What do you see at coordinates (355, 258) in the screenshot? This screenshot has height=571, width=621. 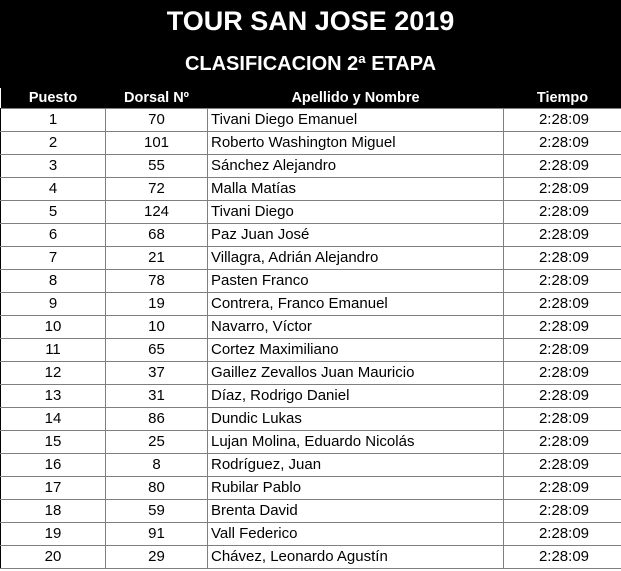 I see `table-cell: Villagra, Adrián Alejandro` at bounding box center [355, 258].